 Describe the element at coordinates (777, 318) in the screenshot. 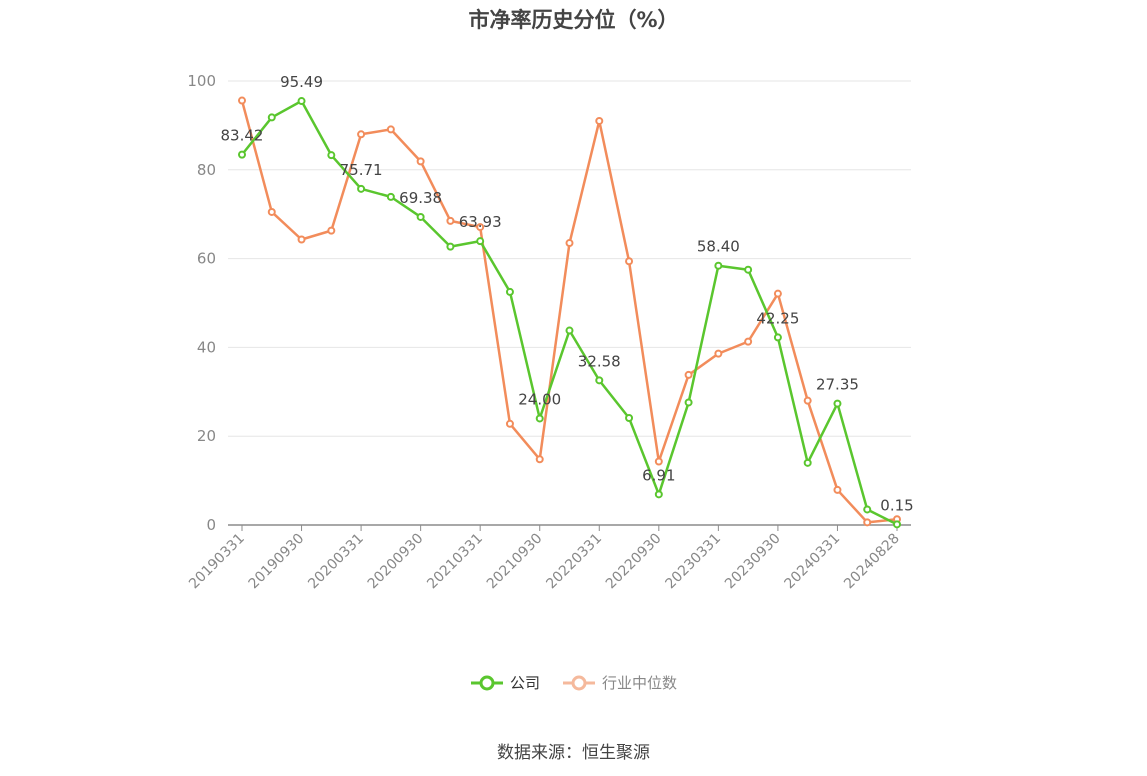

I see `data-label: 42.25` at that location.